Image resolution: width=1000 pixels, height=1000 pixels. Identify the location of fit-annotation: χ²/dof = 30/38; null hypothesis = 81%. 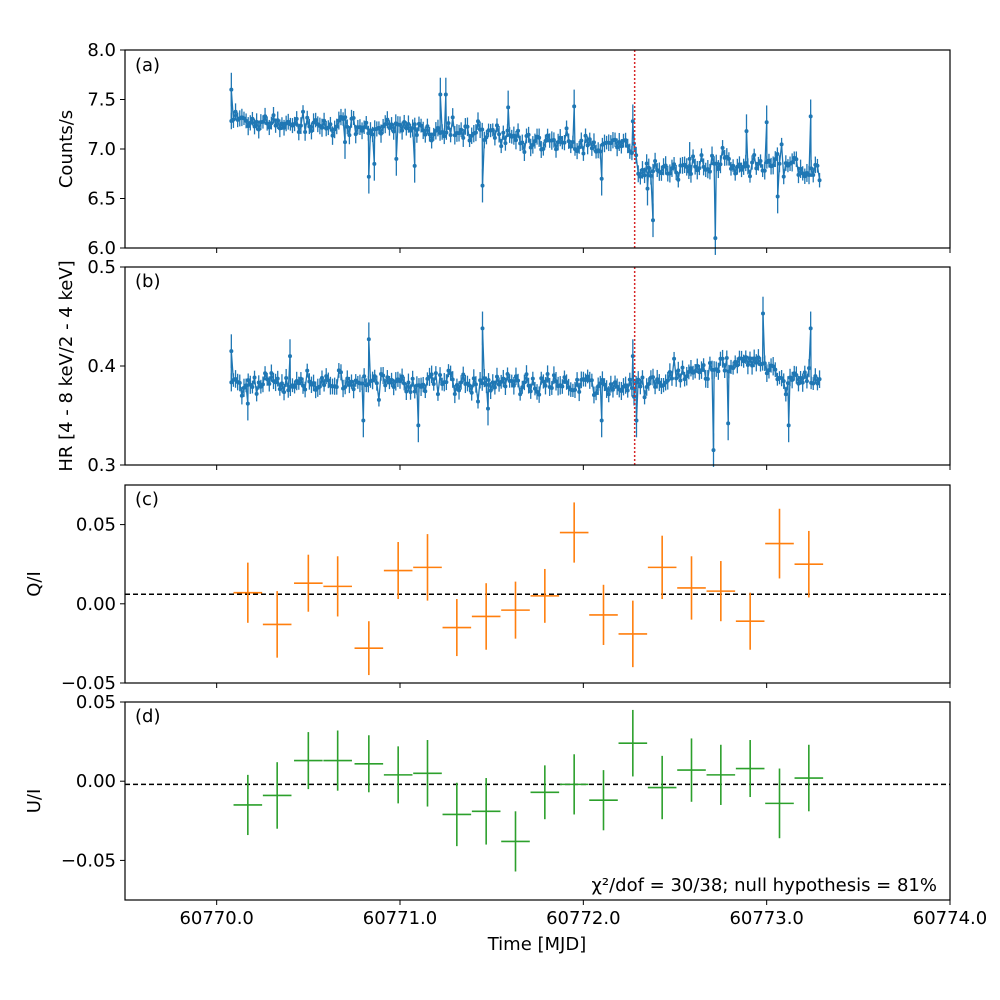
(764, 885).